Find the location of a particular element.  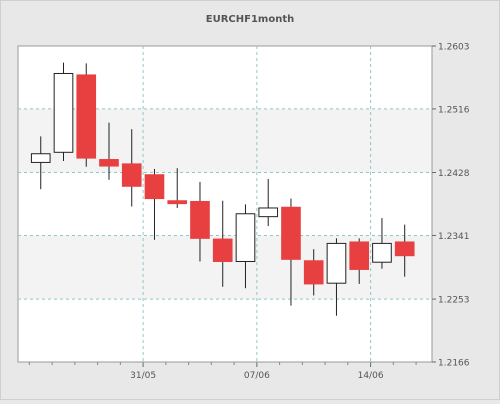

y-tick-label: 1.2341 is located at coordinates (454, 237).